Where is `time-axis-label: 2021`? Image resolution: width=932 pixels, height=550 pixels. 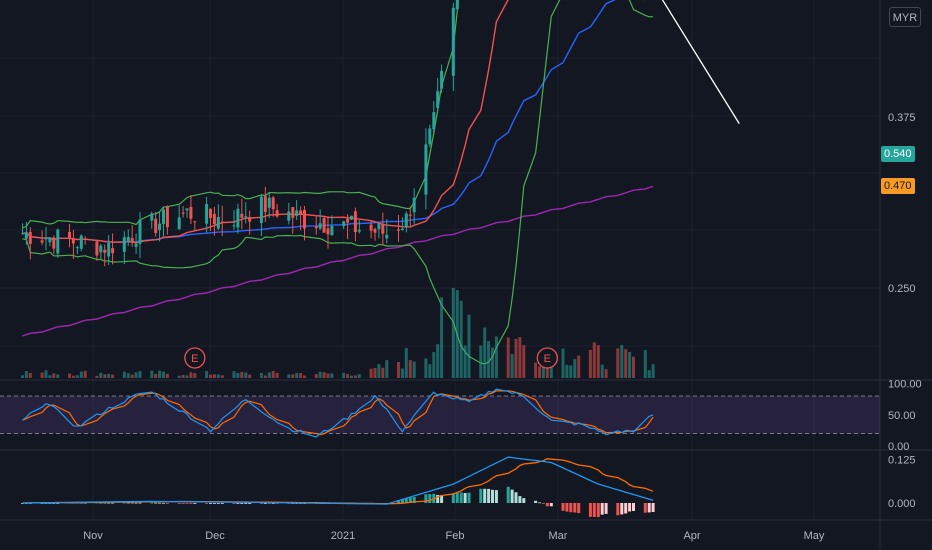 time-axis-label: 2021 is located at coordinates (343, 536).